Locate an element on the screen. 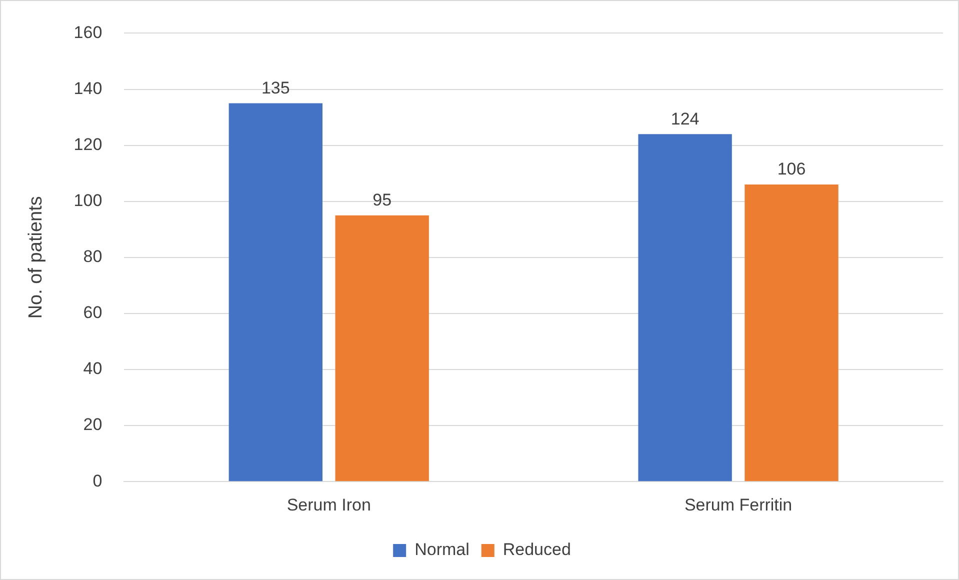 Image resolution: width=959 pixels, height=580 pixels. y-tick-label: 100 is located at coordinates (88, 200).